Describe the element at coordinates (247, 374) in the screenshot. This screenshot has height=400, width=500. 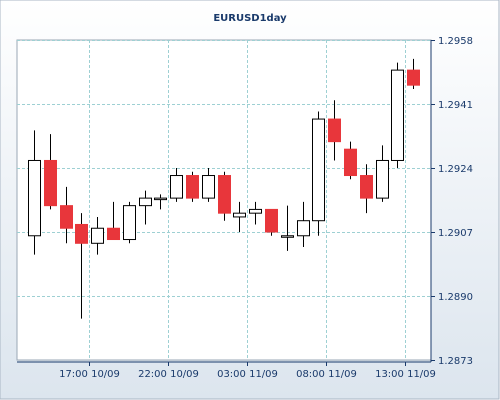
I see `x-tick-label: 03:00 11/09` at that location.